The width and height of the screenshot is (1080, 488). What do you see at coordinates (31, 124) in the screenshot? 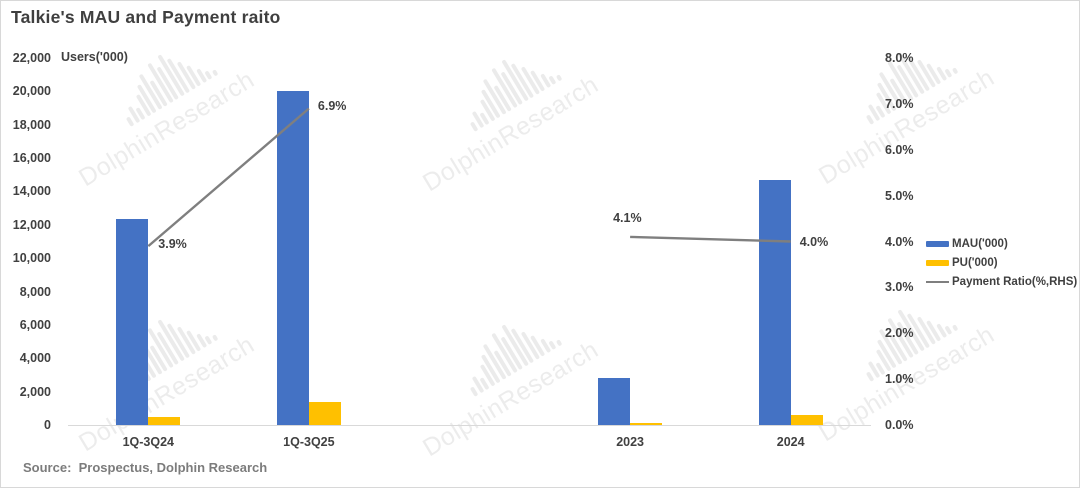
I see `y-axis-tick-left: 18,000` at bounding box center [31, 124].